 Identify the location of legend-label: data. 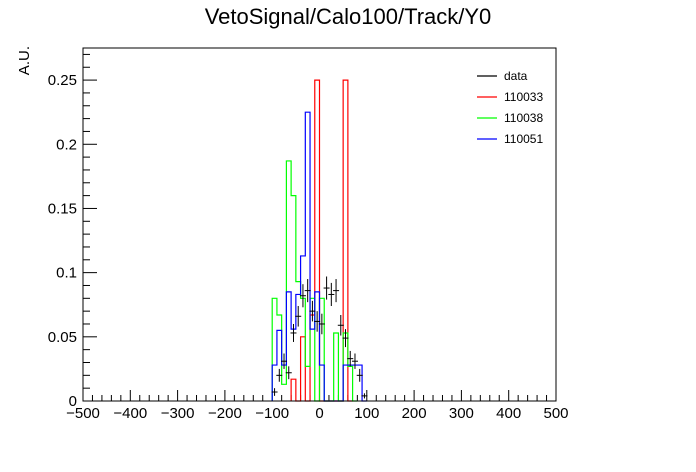
(516, 76).